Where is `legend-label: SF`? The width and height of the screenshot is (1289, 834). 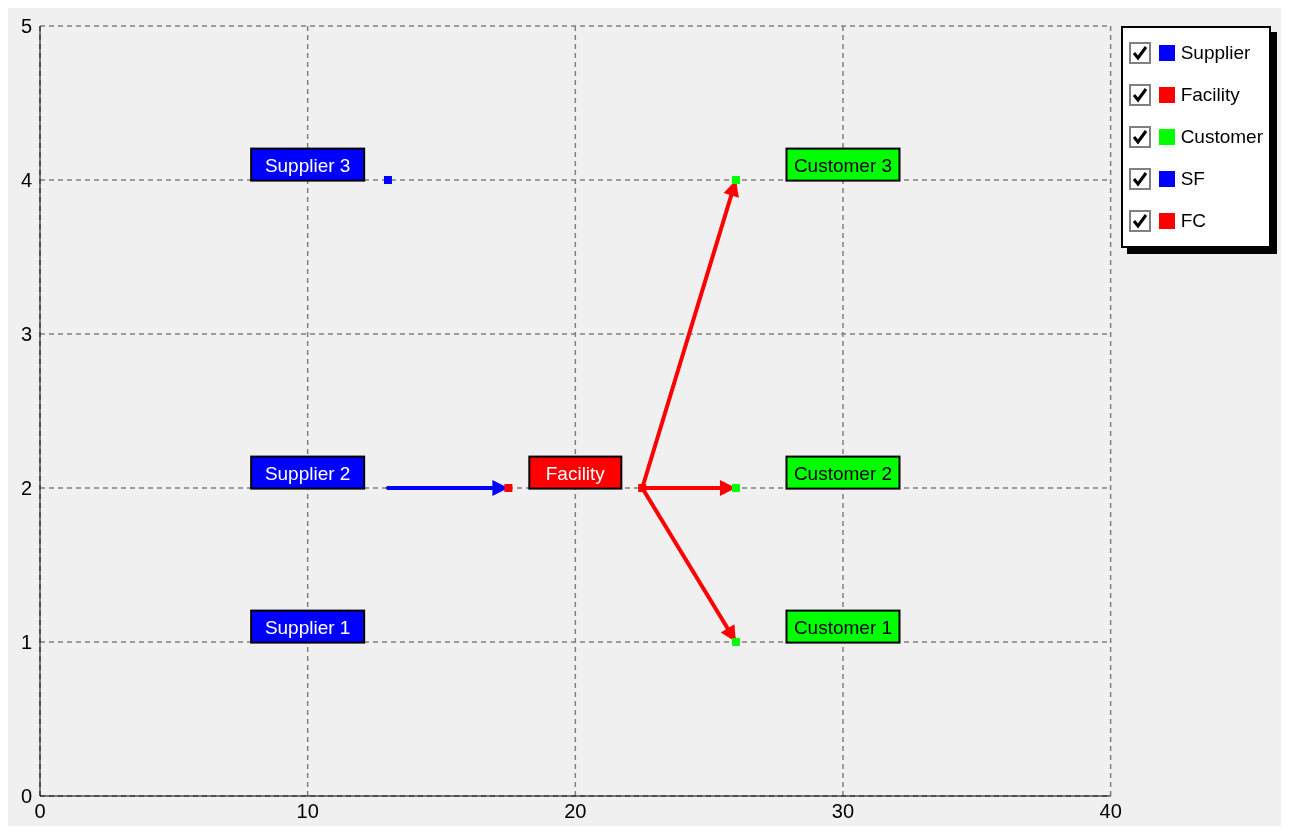
legend-label: SF is located at coordinates (1192, 179).